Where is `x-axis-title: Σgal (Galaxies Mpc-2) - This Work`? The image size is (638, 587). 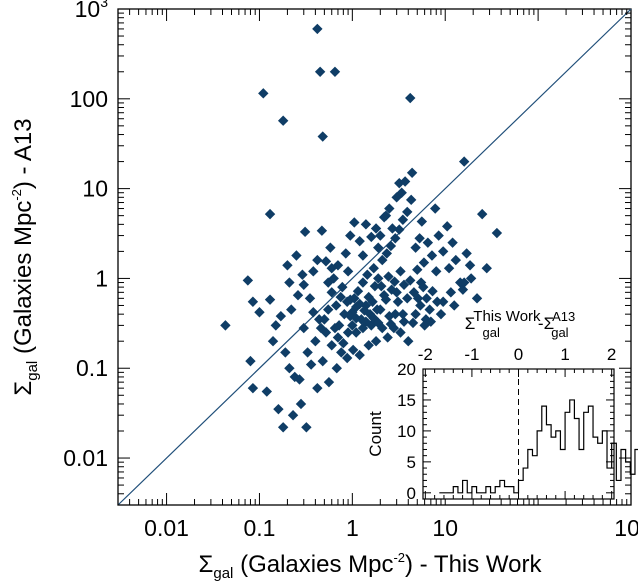 x-axis-title: Σgal (Galaxies Mpc-2) - This Work is located at coordinates (371, 566).